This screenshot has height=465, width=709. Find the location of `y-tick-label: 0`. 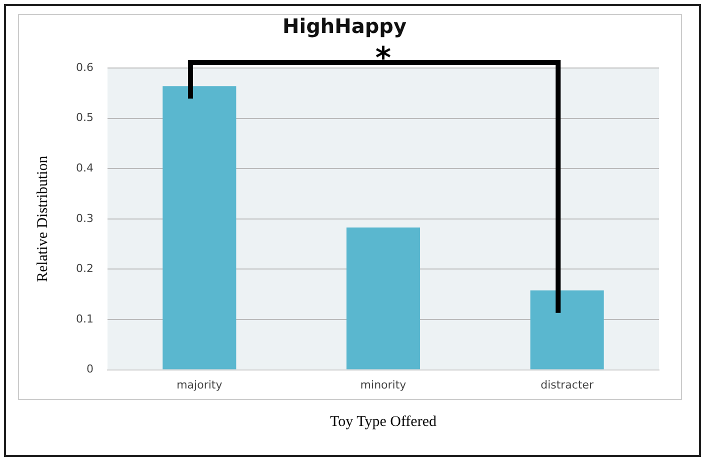

y-tick-label: 0 is located at coordinates (90, 369).